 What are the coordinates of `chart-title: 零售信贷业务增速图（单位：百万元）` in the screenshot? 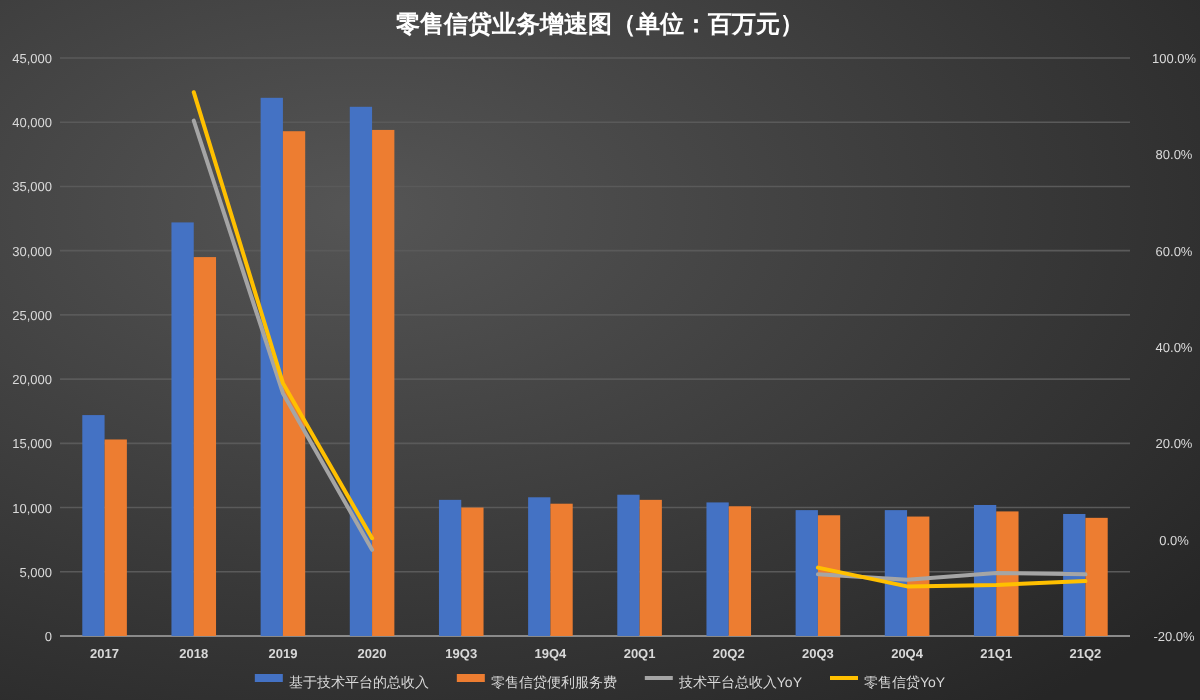 It's located at (599, 24).